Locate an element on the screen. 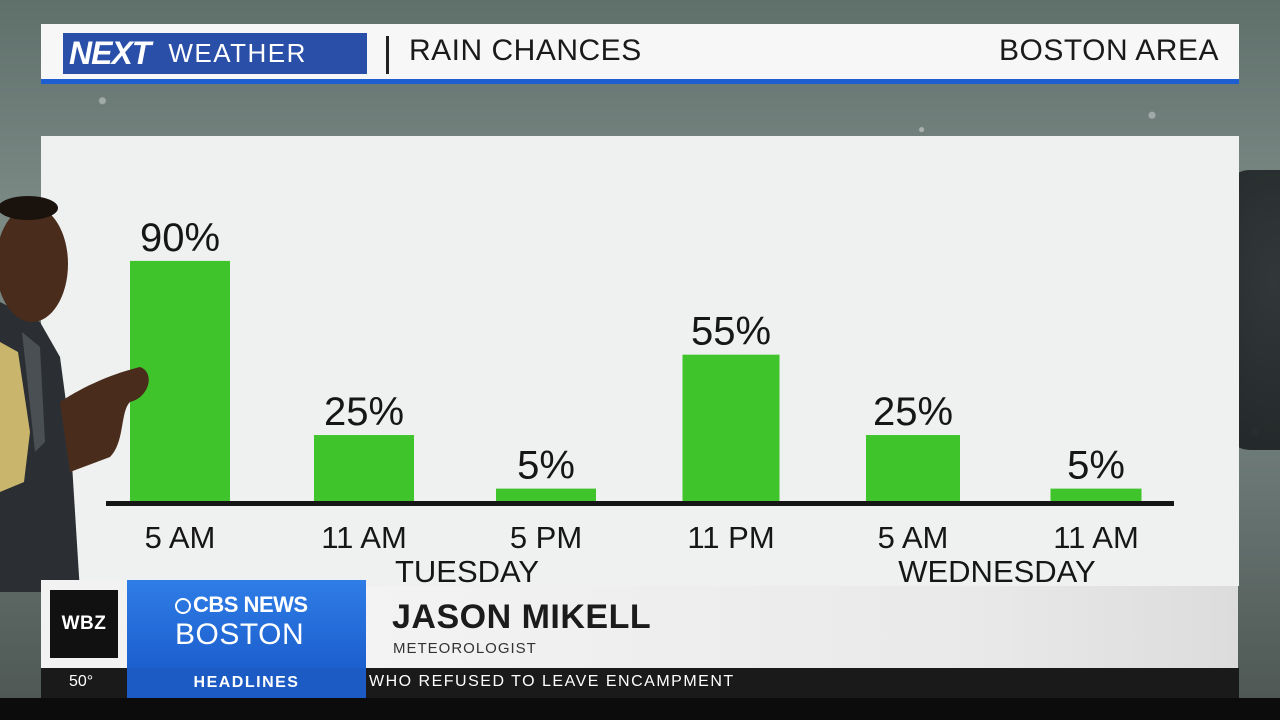  station-badge: WBZ is located at coordinates (84, 624).